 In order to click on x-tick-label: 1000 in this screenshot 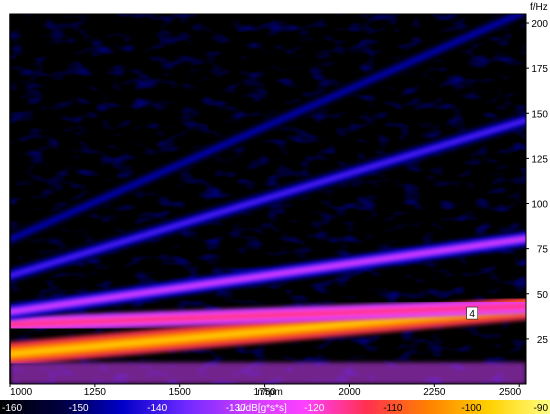, I will do `click(21, 392)`.